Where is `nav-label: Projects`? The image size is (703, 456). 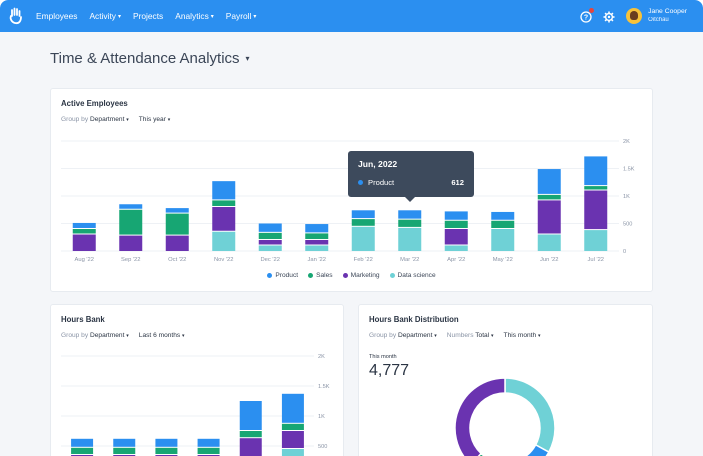 nav-label: Projects is located at coordinates (148, 16).